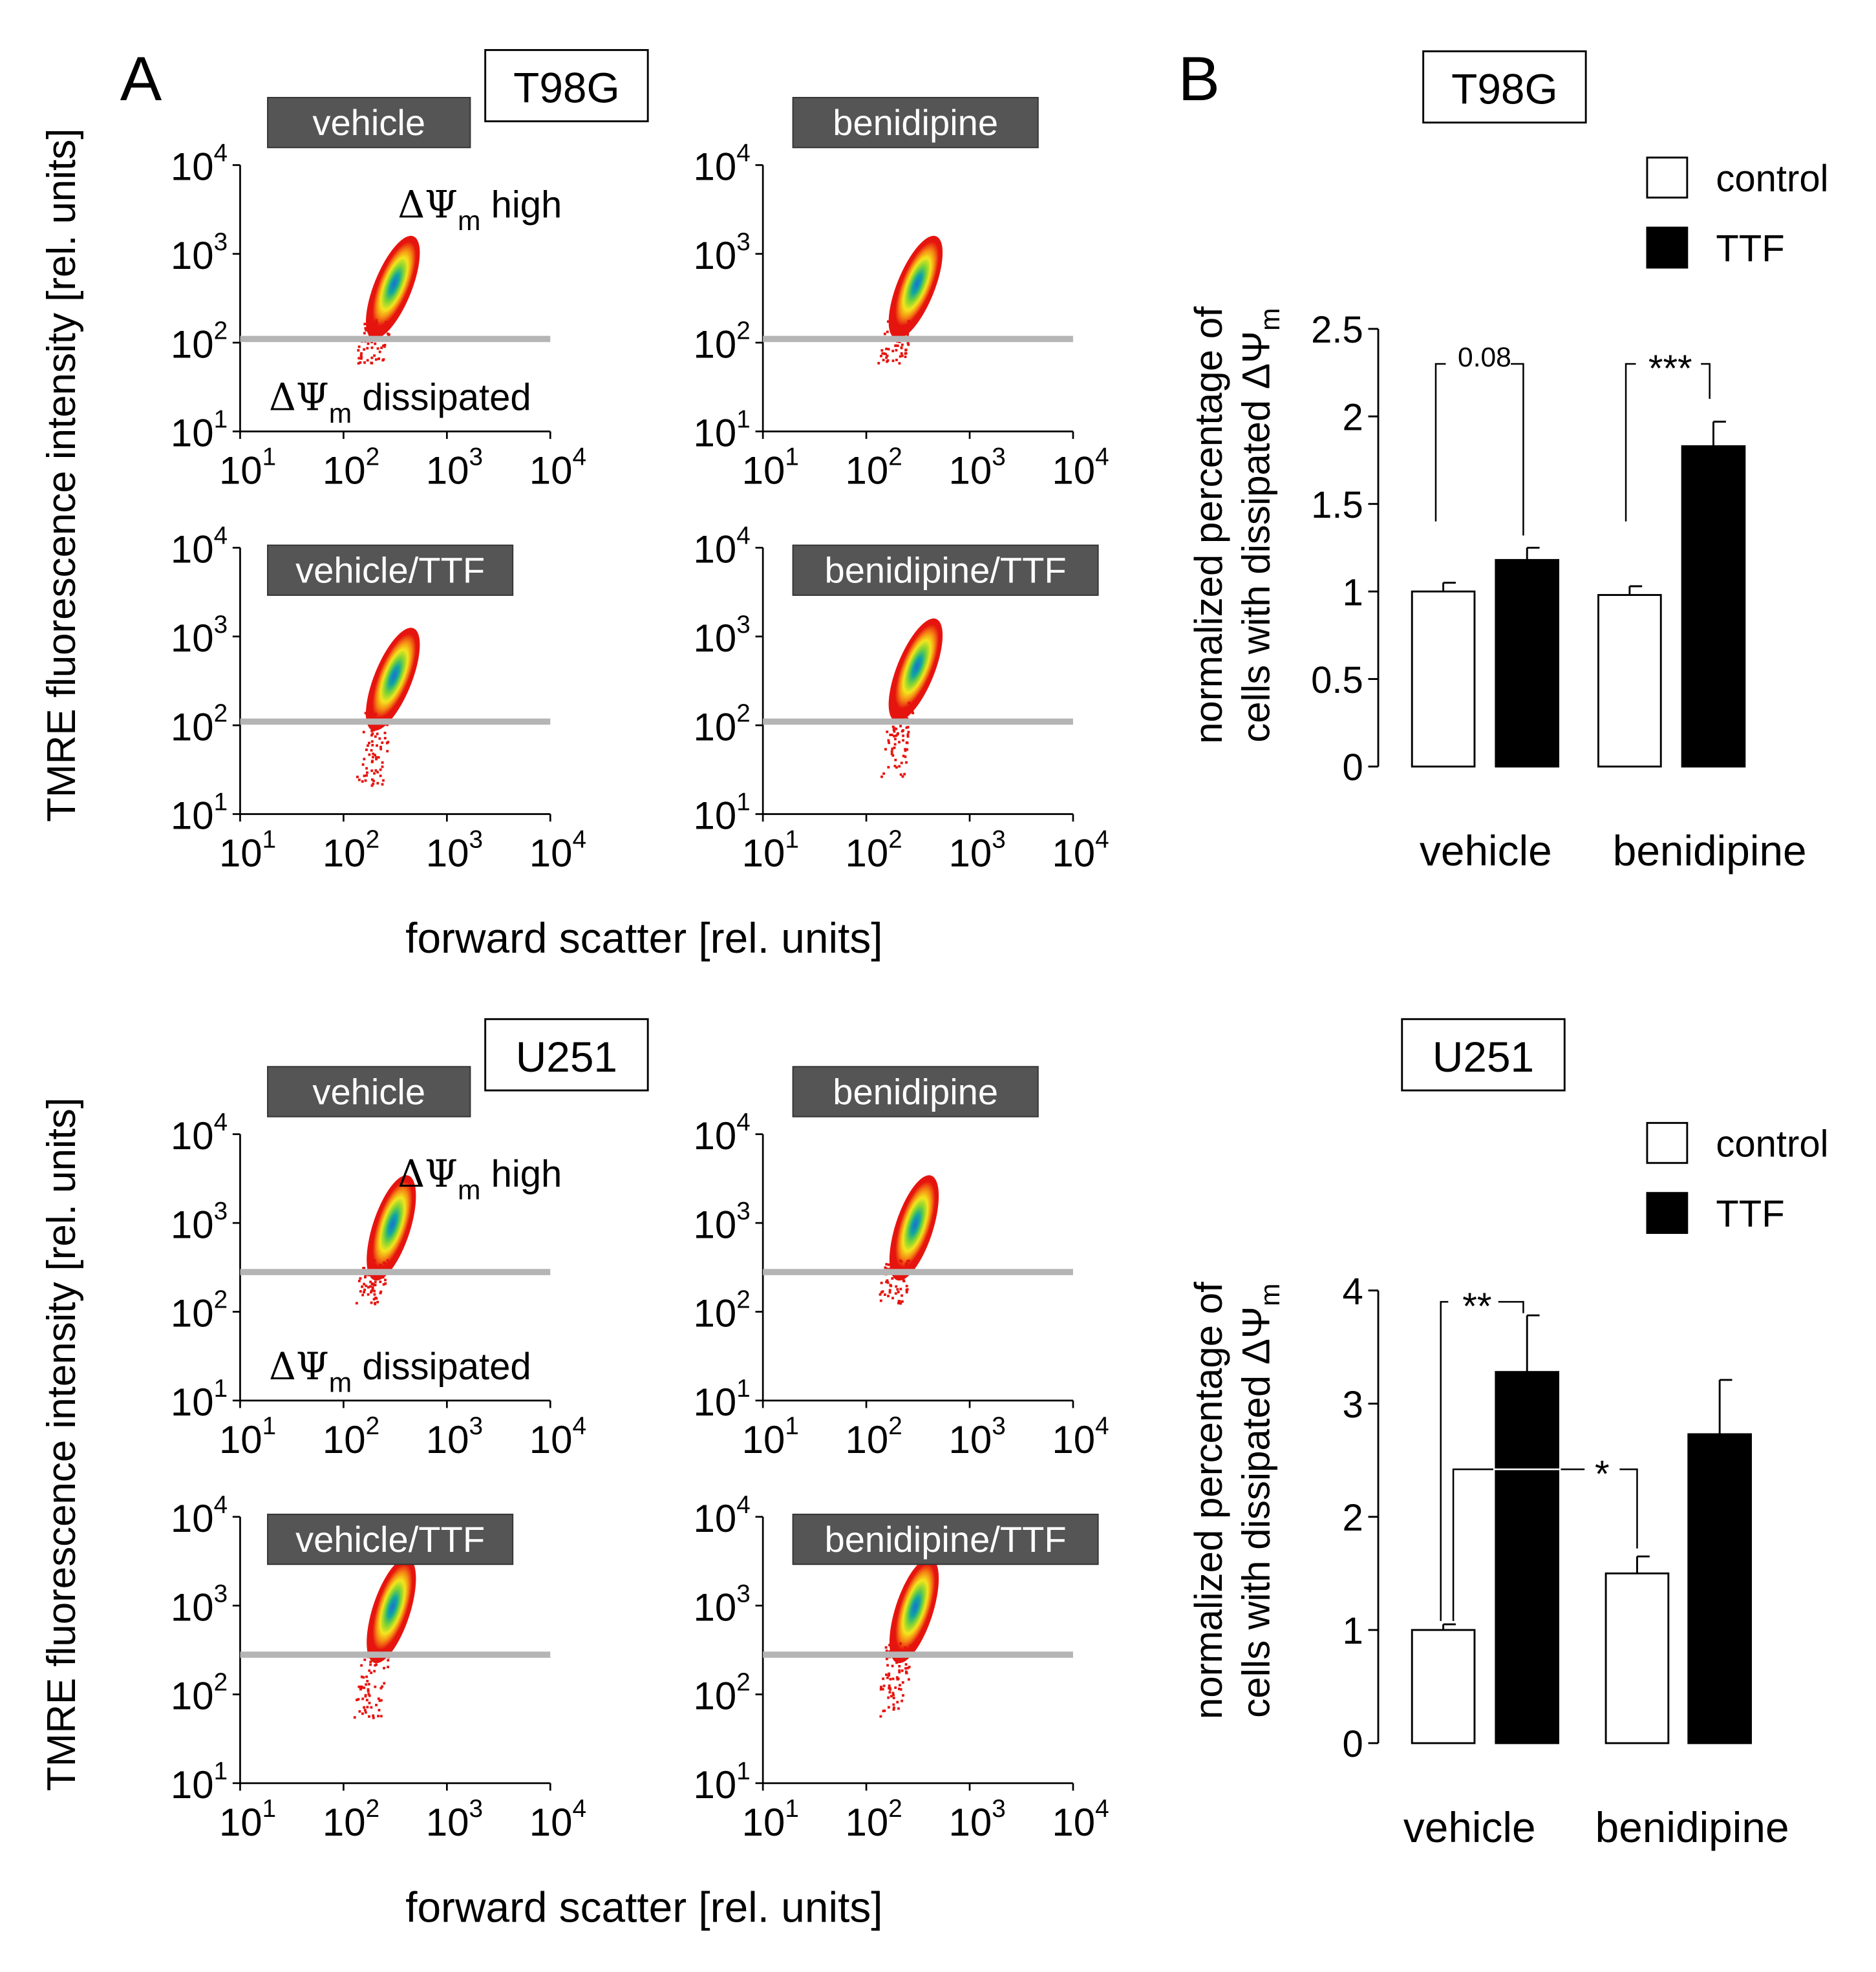 This screenshot has height=1972, width=1876. What do you see at coordinates (1470, 1827) in the screenshot?
I see `category-label-vehicle: vehicle` at bounding box center [1470, 1827].